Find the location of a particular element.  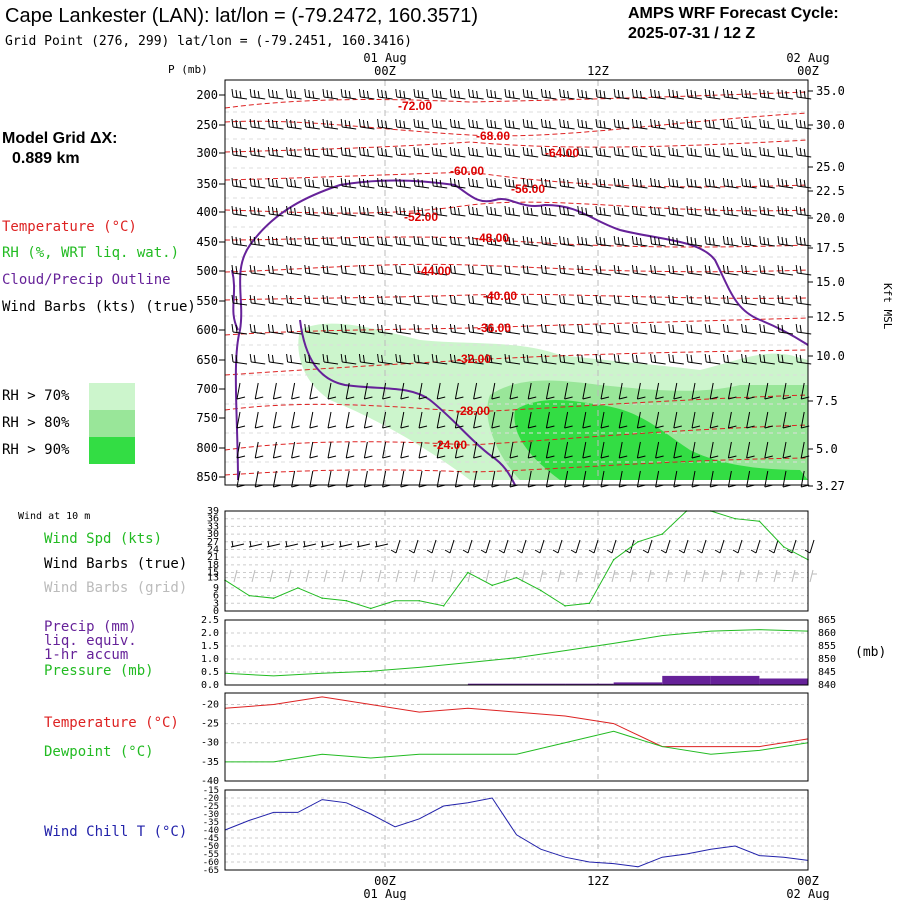

model-grid-value: 0.889 km is located at coordinates (46, 158).